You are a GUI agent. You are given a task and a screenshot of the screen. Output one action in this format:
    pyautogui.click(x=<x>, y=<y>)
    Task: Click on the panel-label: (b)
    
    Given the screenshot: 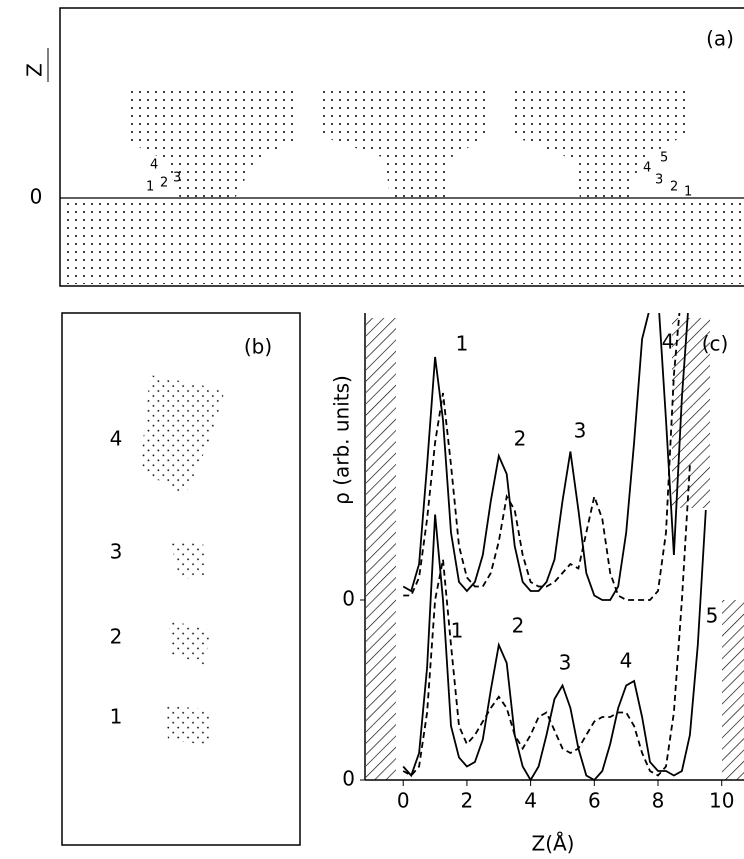 What is the action you would take?
    pyautogui.click(x=258, y=347)
    